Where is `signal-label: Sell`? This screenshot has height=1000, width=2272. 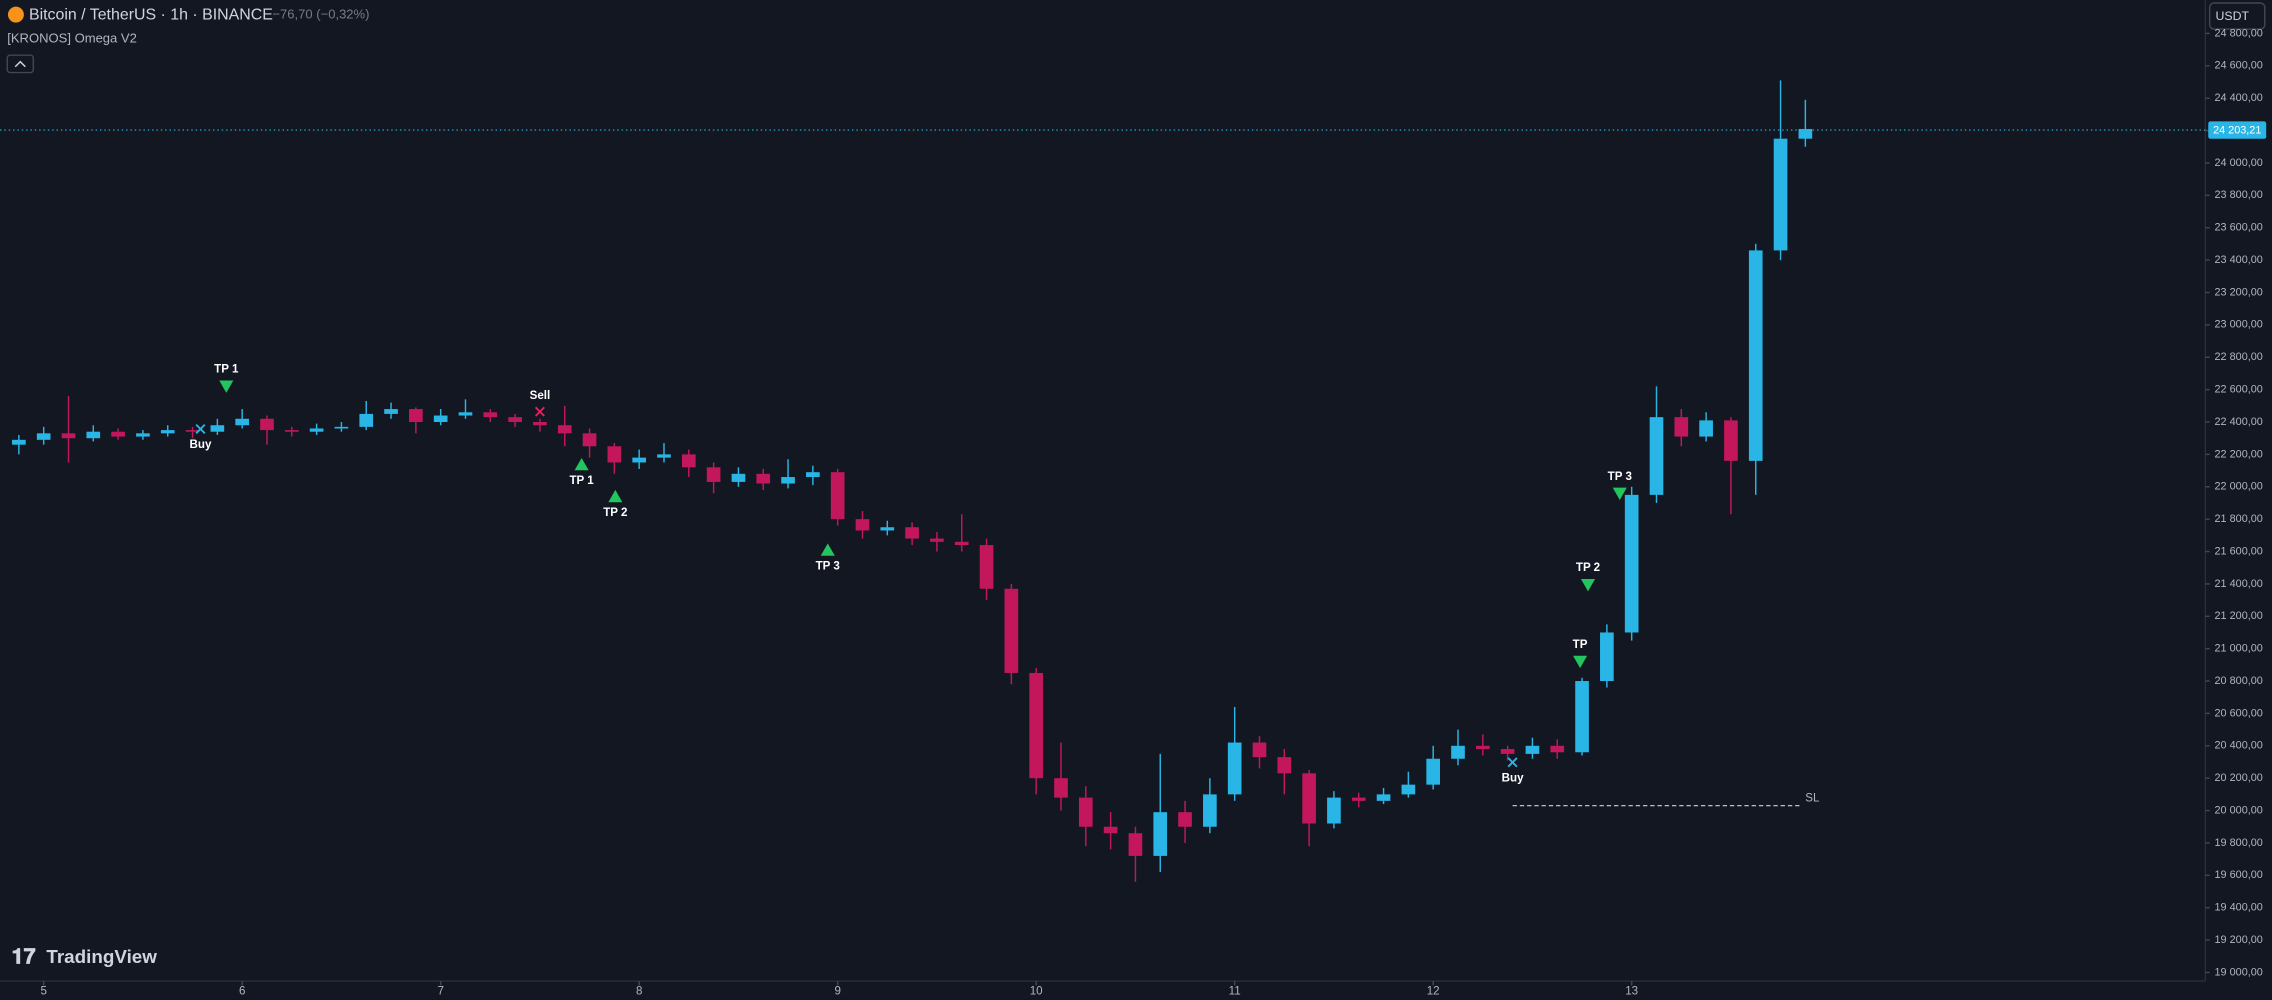 signal-label: Sell is located at coordinates (540, 396).